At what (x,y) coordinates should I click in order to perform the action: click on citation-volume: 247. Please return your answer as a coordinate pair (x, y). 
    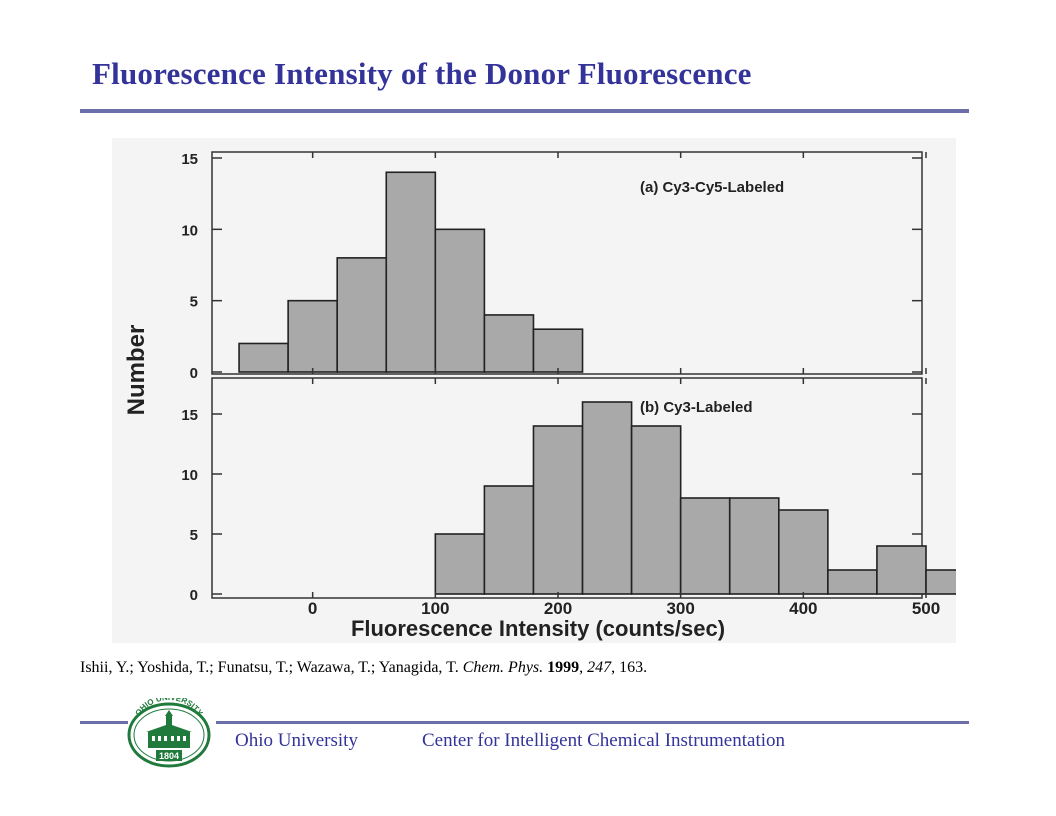
    Looking at the image, I should click on (599, 667).